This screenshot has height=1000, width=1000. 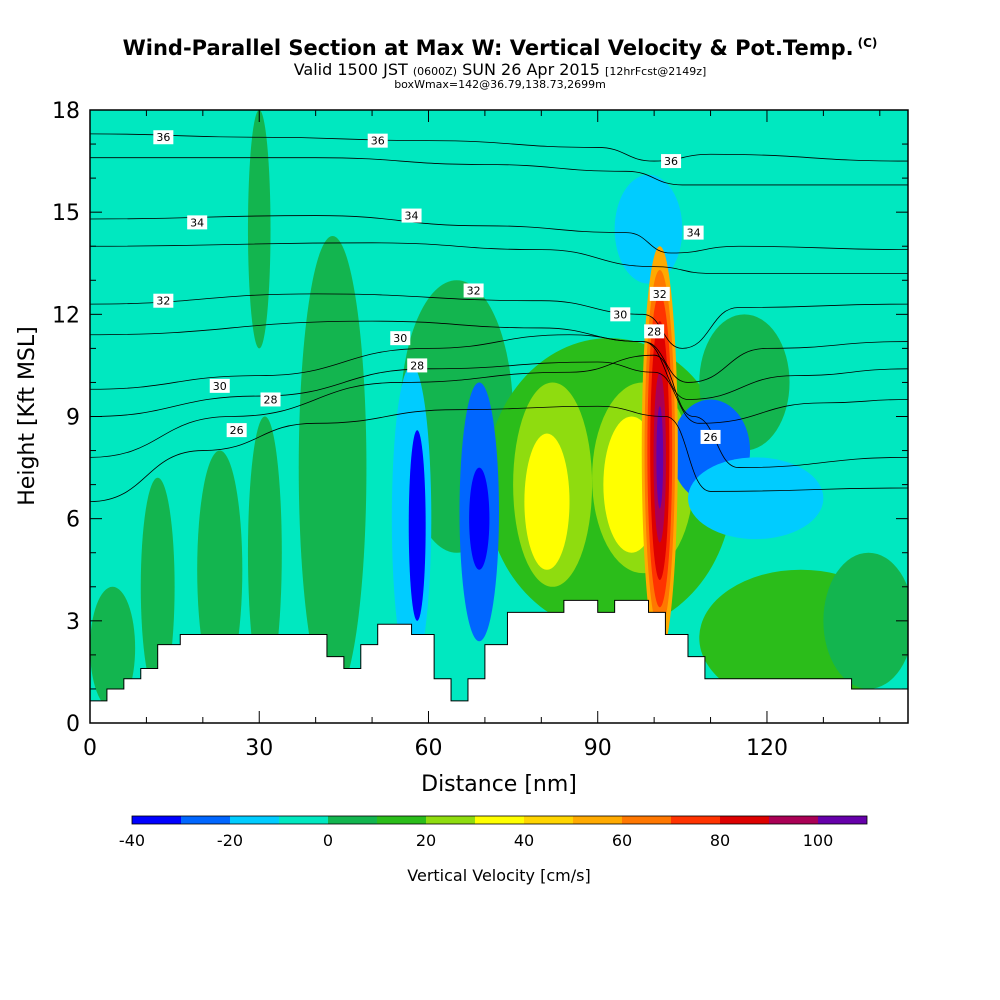 I want to click on y-tick-label: 18, so click(x=66, y=111).